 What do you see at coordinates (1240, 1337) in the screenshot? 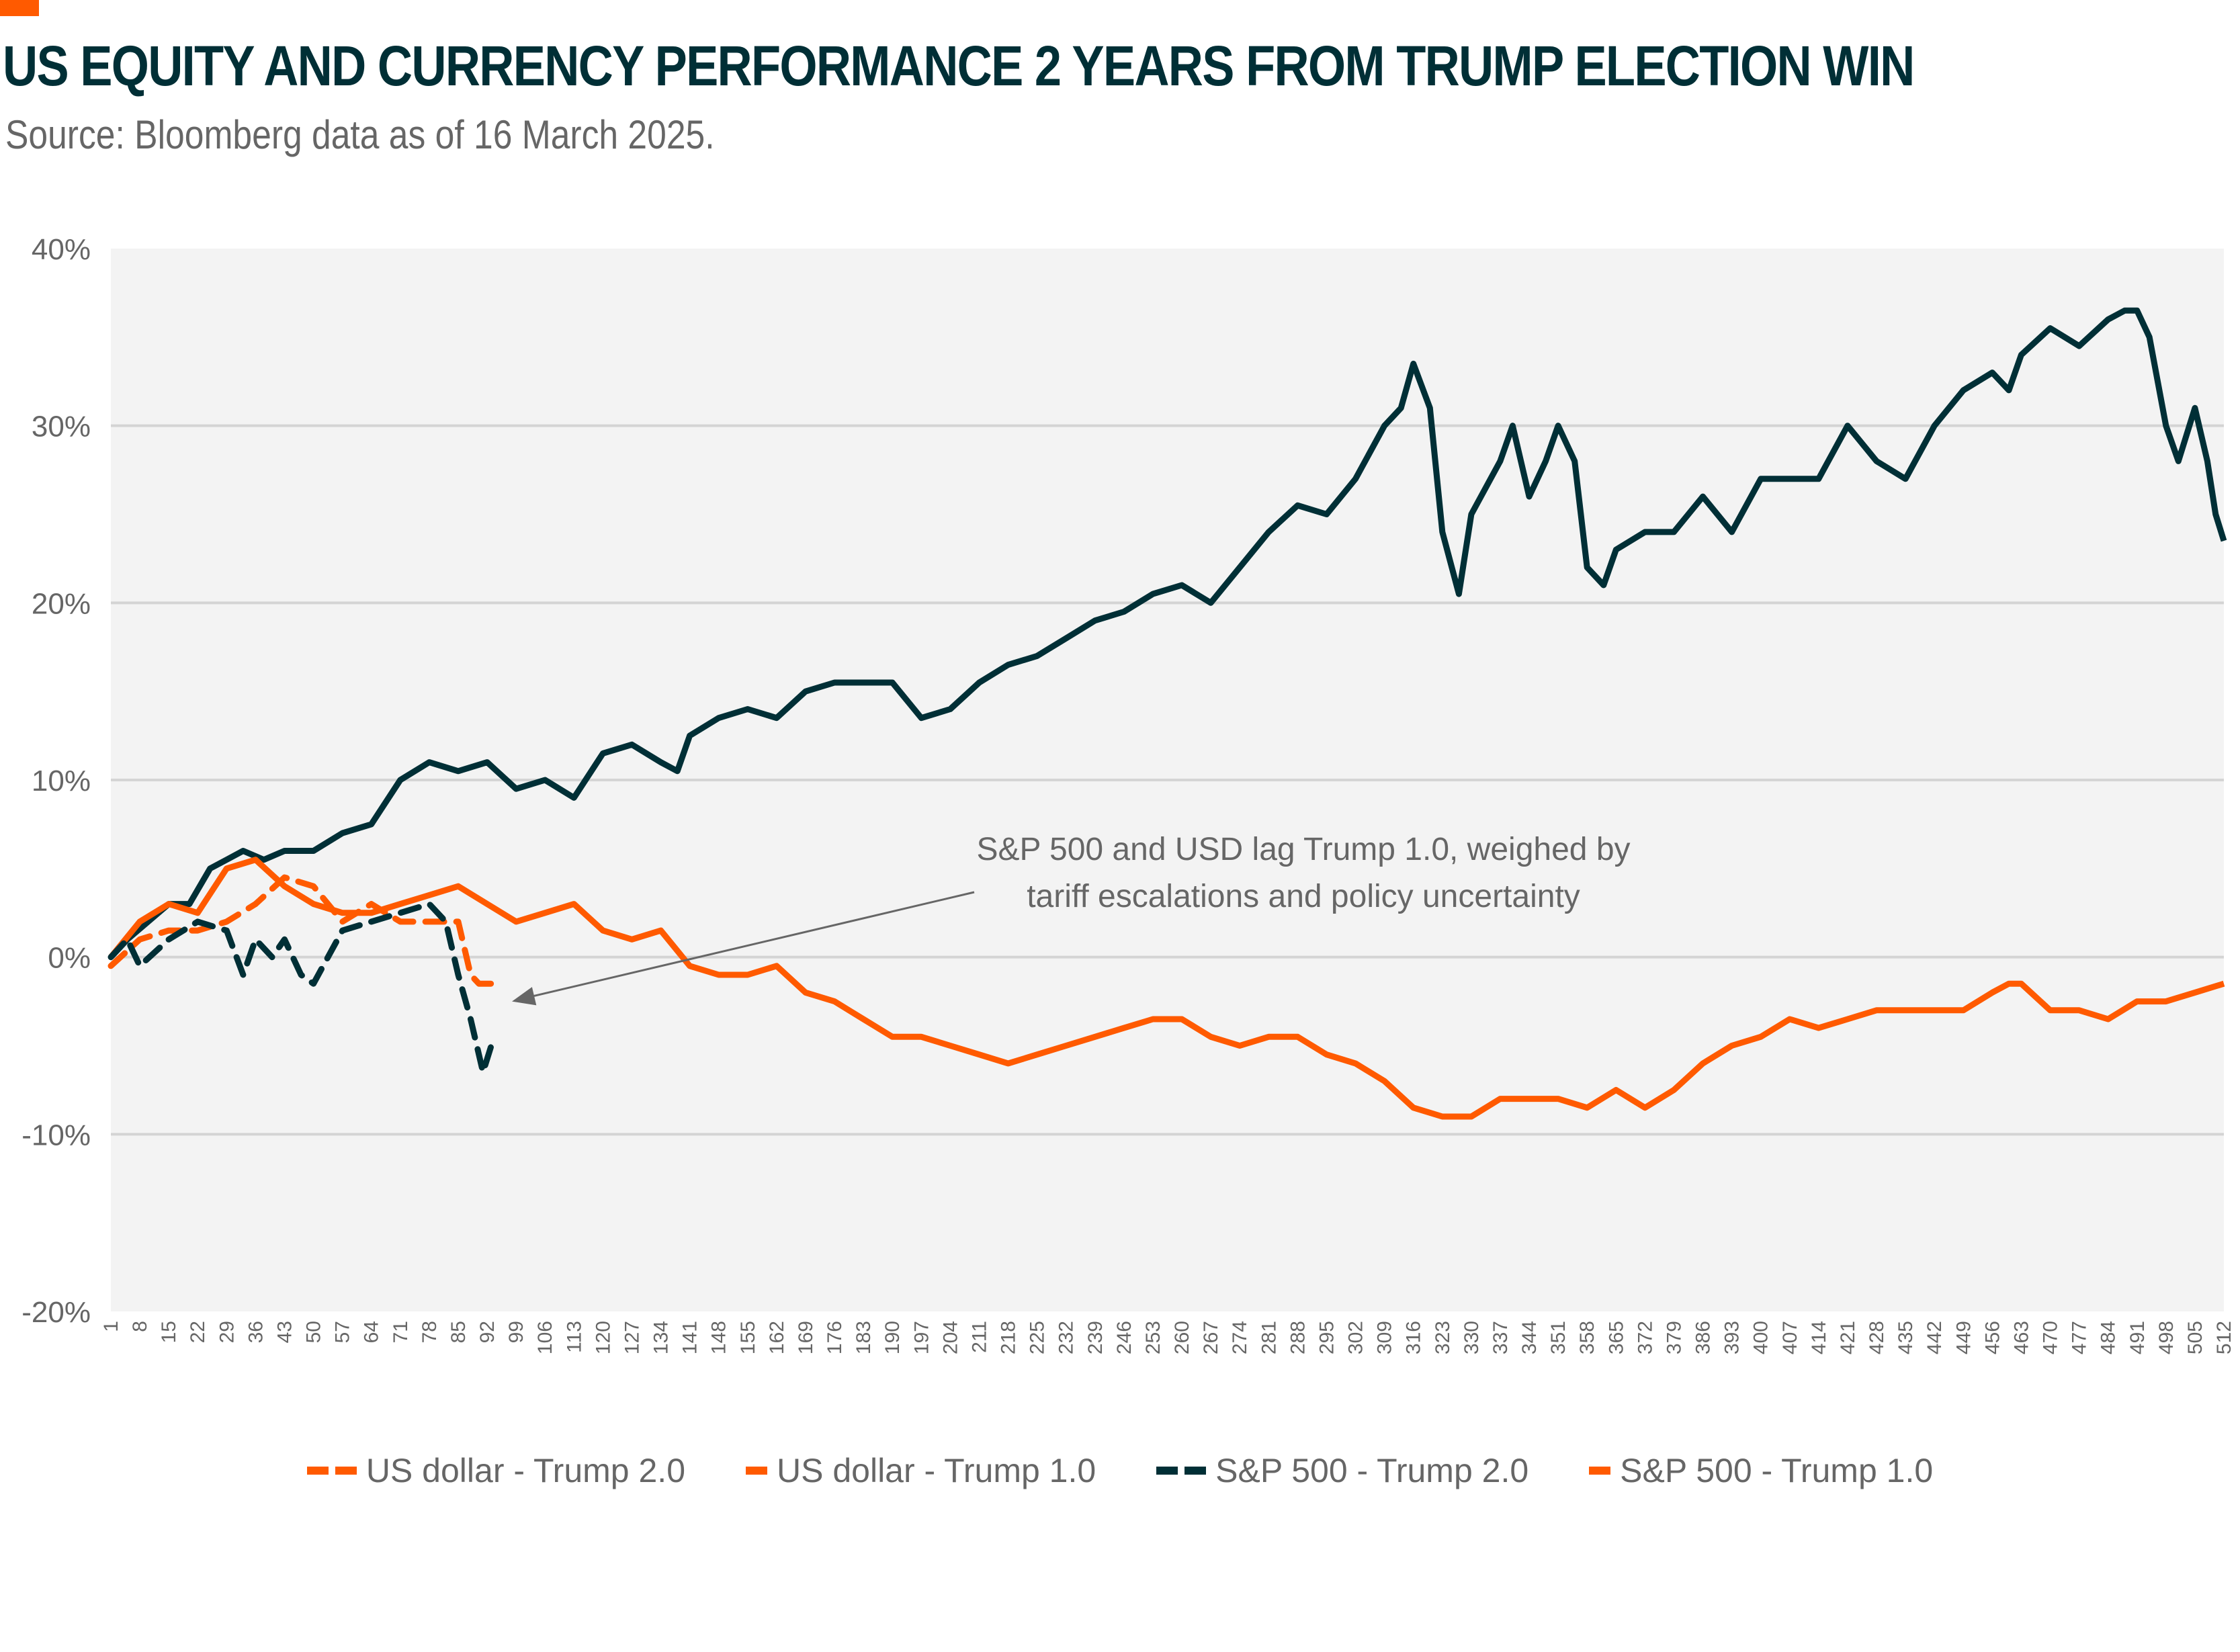
I see `x-tick-label: 274` at bounding box center [1240, 1337].